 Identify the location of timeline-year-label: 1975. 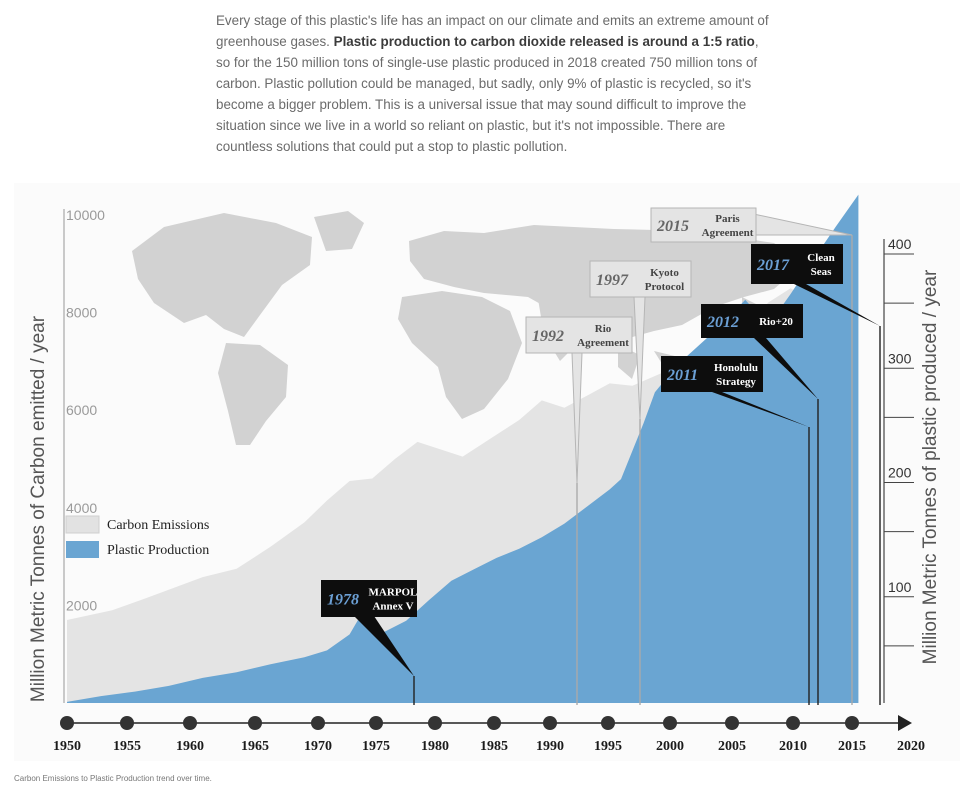
(376, 746).